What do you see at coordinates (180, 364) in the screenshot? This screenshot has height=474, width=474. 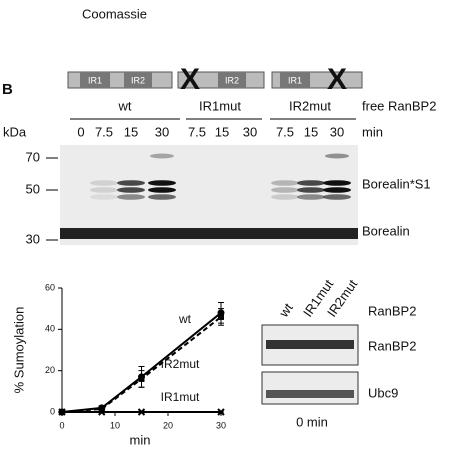 I see `series-label: IR2mut` at bounding box center [180, 364].